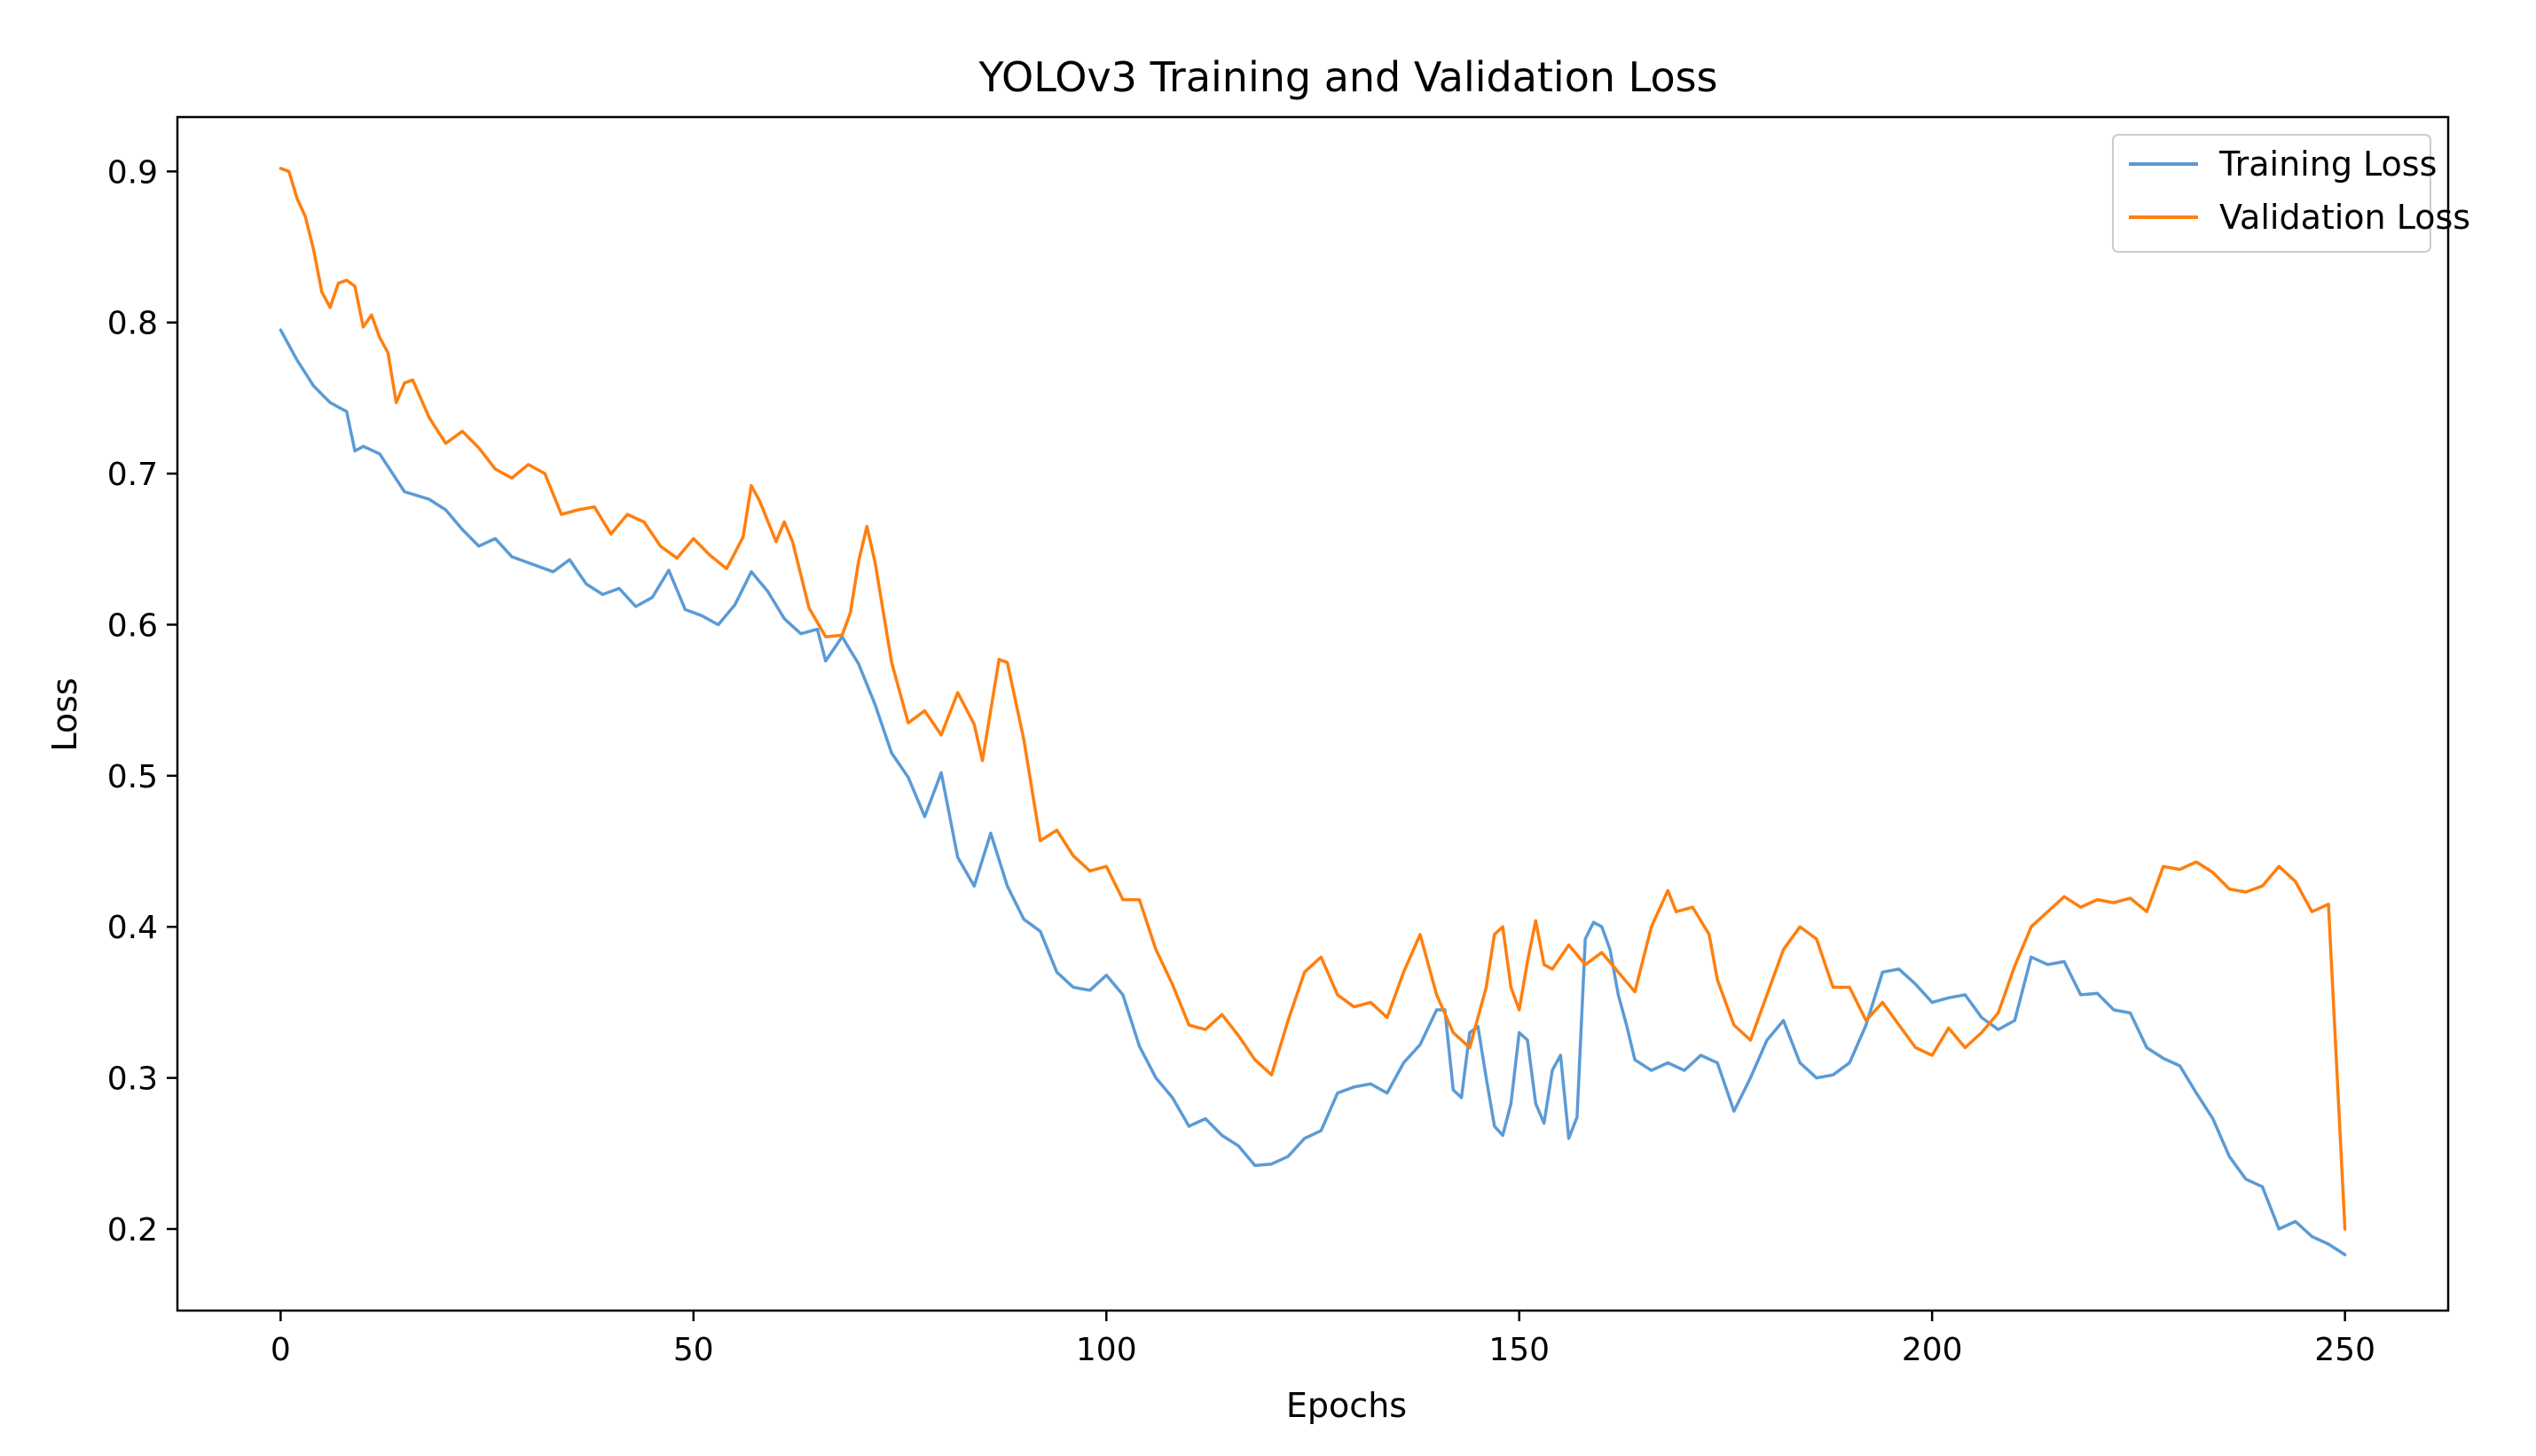 This screenshot has width=2536, height=1456. What do you see at coordinates (1346, 1405) in the screenshot?
I see `x-axis-label: Epochs` at bounding box center [1346, 1405].